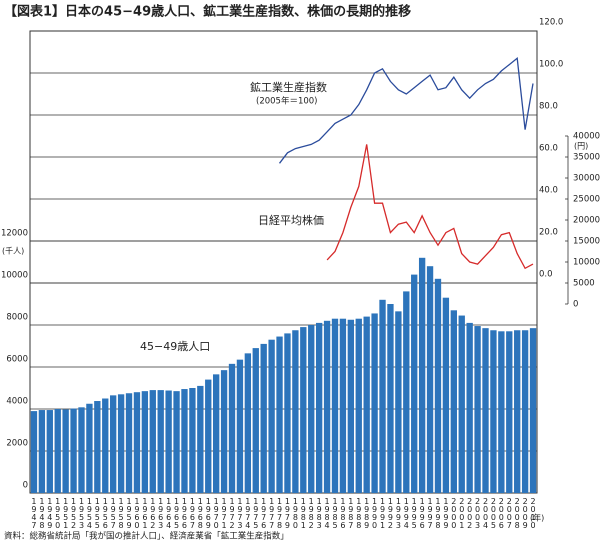  What do you see at coordinates (25, 486) in the screenshot?
I see `y-tick-label: 0` at bounding box center [25, 486].